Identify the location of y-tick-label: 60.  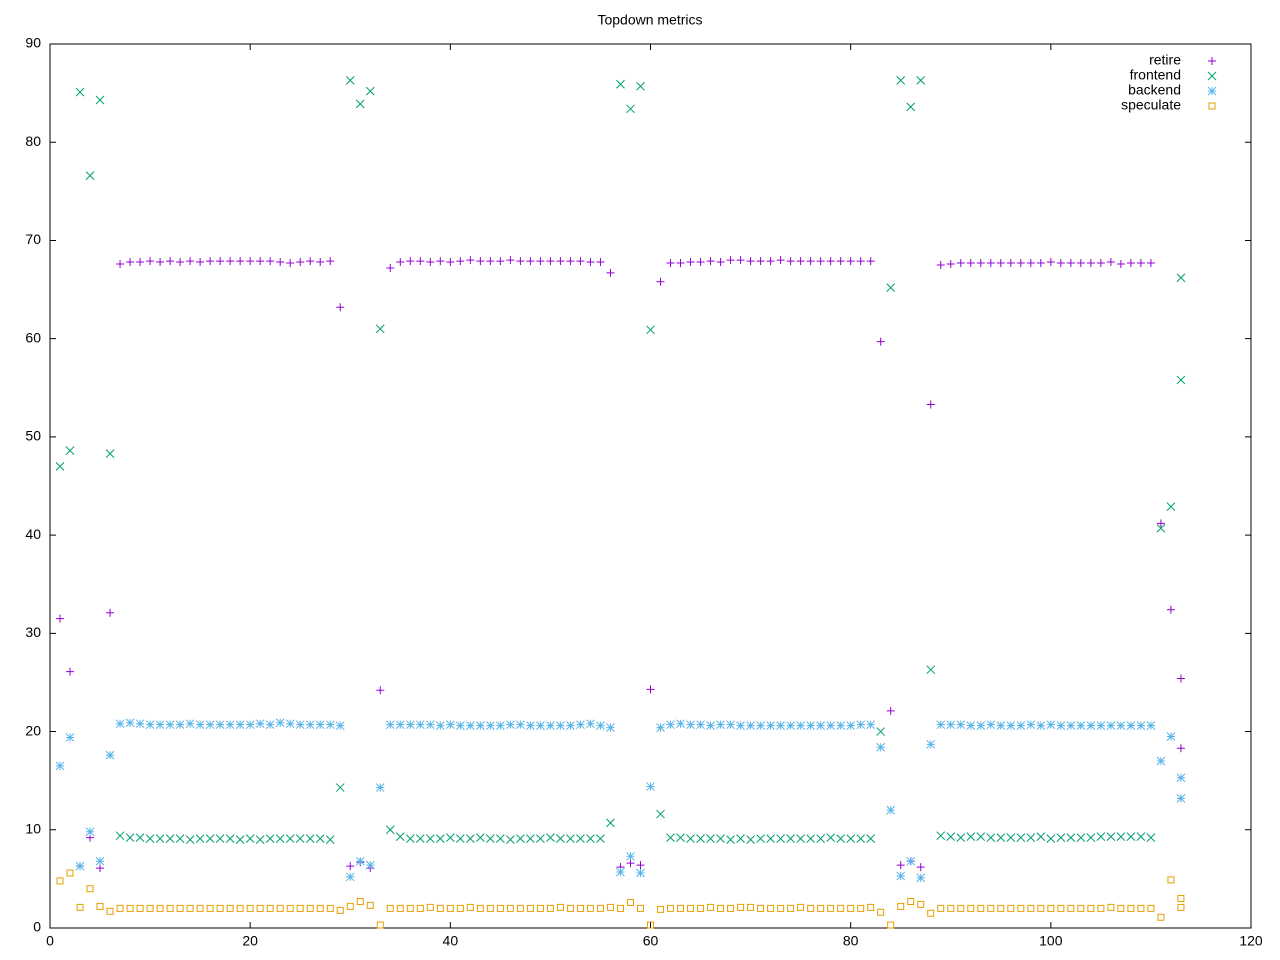
(33, 337).